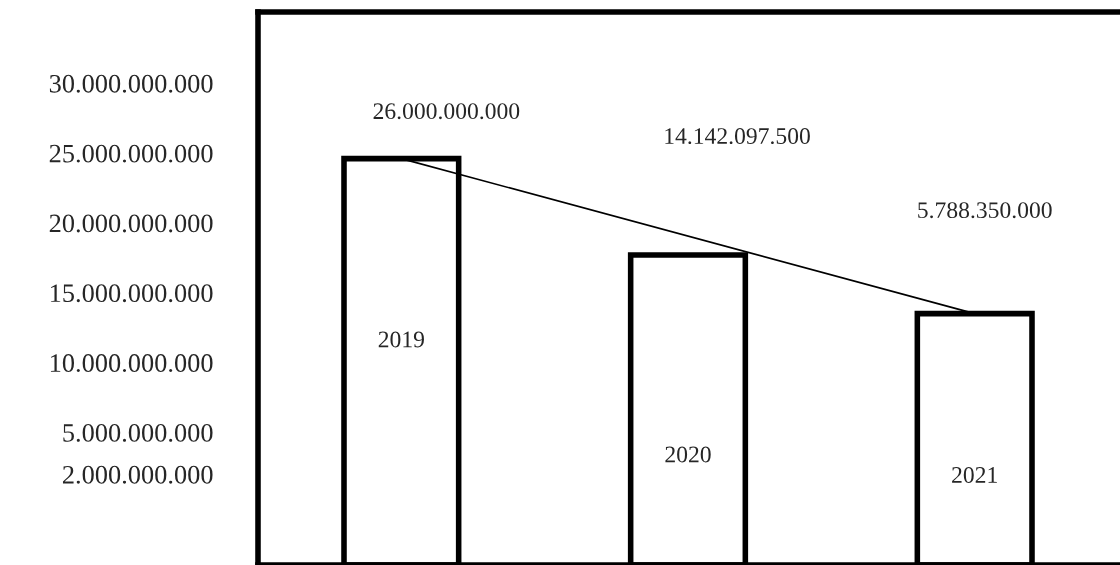  Describe the element at coordinates (985, 210) in the screenshot. I see `annotation: 5.788.350.000` at that location.